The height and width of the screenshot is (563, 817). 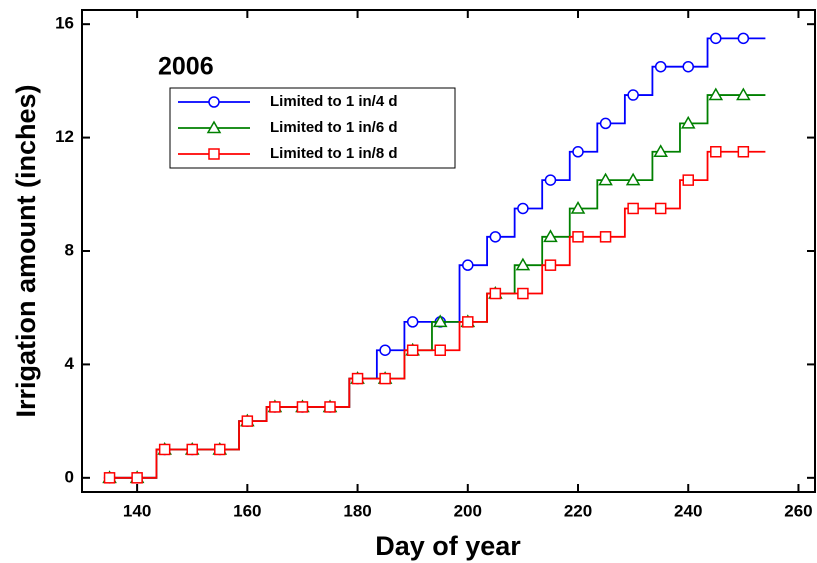 I want to click on y-tick-label: 4, so click(x=70, y=363).